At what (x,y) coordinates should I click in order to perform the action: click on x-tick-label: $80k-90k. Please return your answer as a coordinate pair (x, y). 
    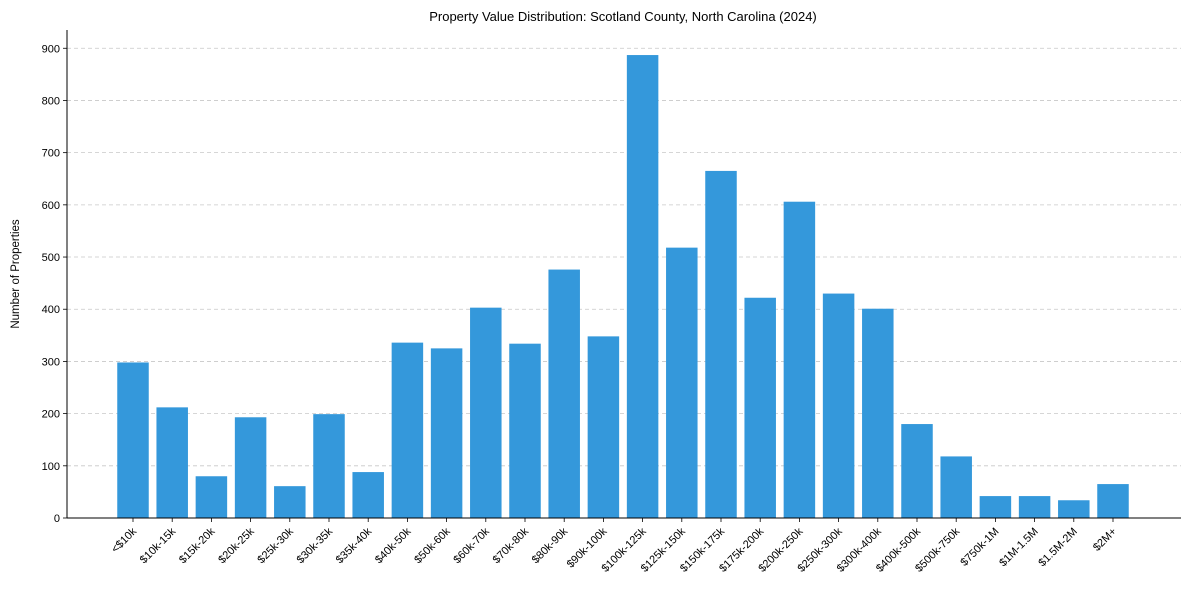
    Looking at the image, I should click on (550, 545).